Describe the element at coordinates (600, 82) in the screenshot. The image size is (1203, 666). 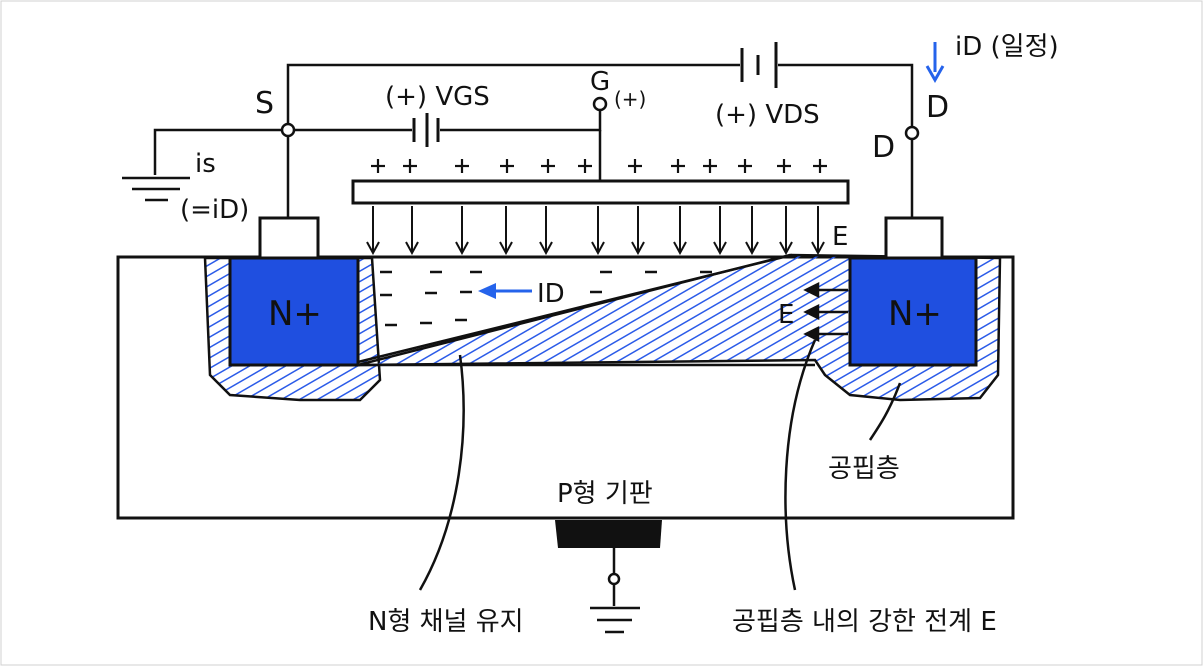
I see `gate-label: G` at that location.